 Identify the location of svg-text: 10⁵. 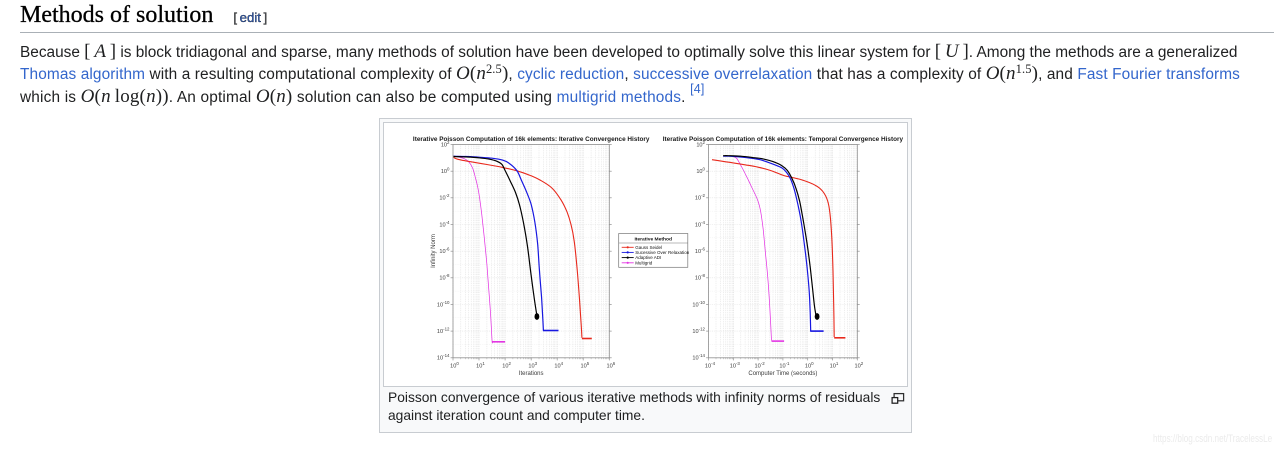
(584, 365).